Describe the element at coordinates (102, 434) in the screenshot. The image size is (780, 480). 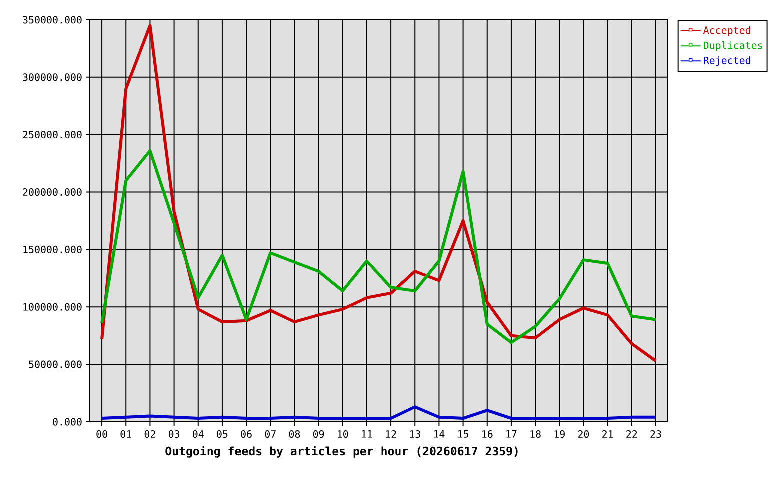
I see `x-tick-label: 00` at that location.